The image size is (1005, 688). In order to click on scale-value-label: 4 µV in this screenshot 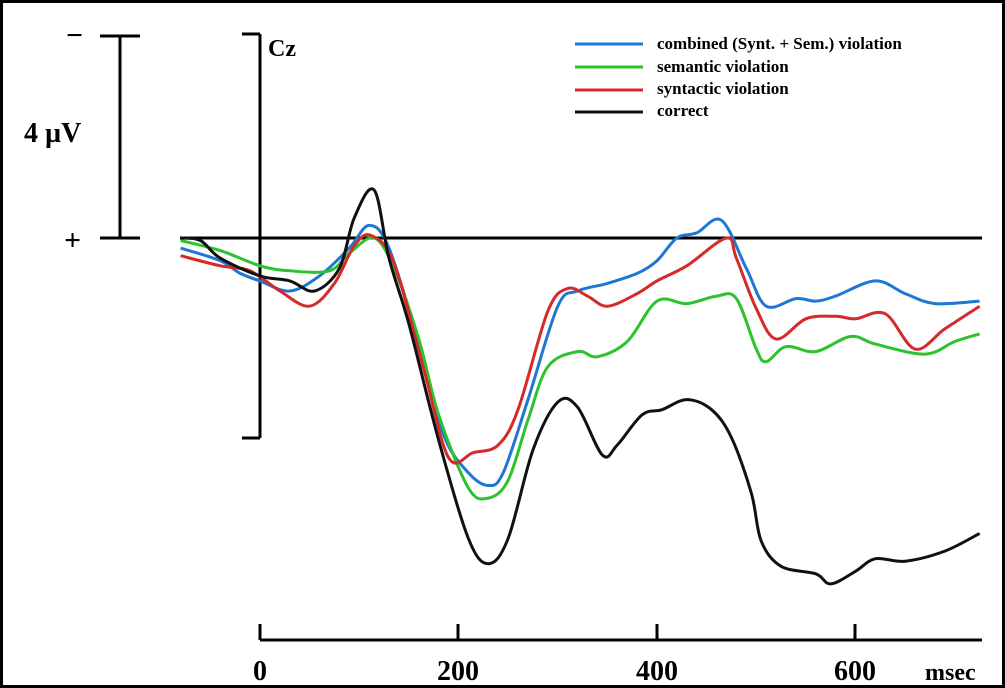, I will do `click(52, 133)`.